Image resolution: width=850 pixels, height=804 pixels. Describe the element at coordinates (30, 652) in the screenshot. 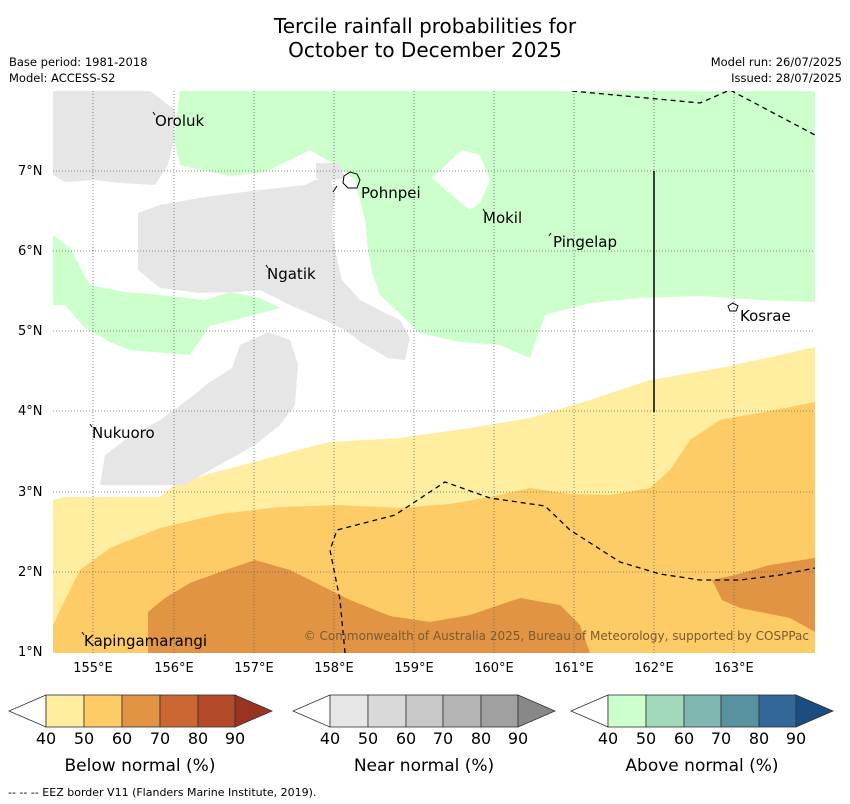

I see `y-tick-1n: 1°N` at that location.